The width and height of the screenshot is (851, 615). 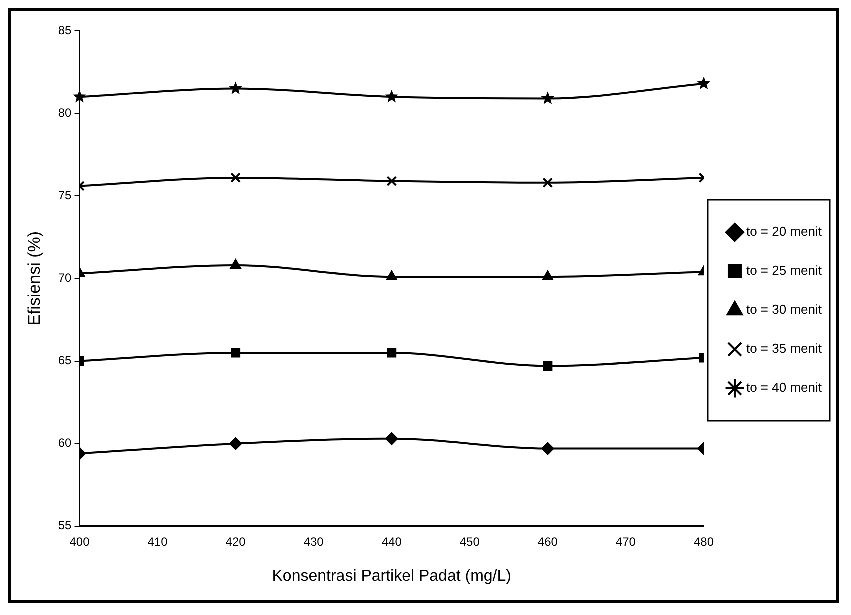 What do you see at coordinates (65, 113) in the screenshot?
I see `y-tick-label: 80` at bounding box center [65, 113].